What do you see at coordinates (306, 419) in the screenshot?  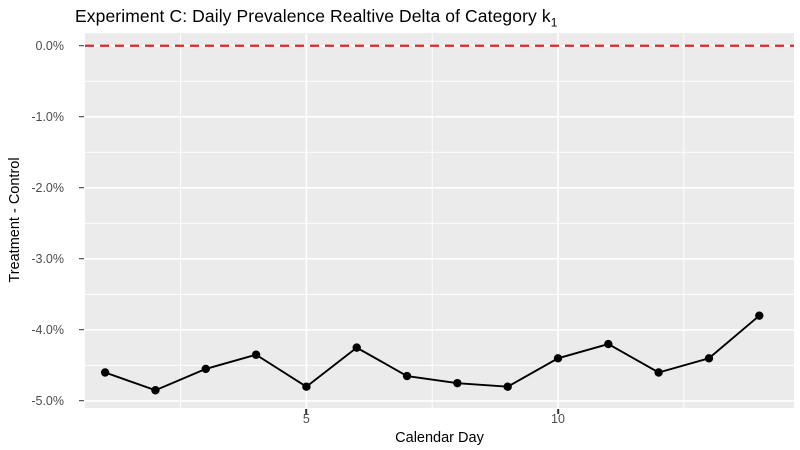 I see `x-axis-tick-label: 5` at bounding box center [306, 419].